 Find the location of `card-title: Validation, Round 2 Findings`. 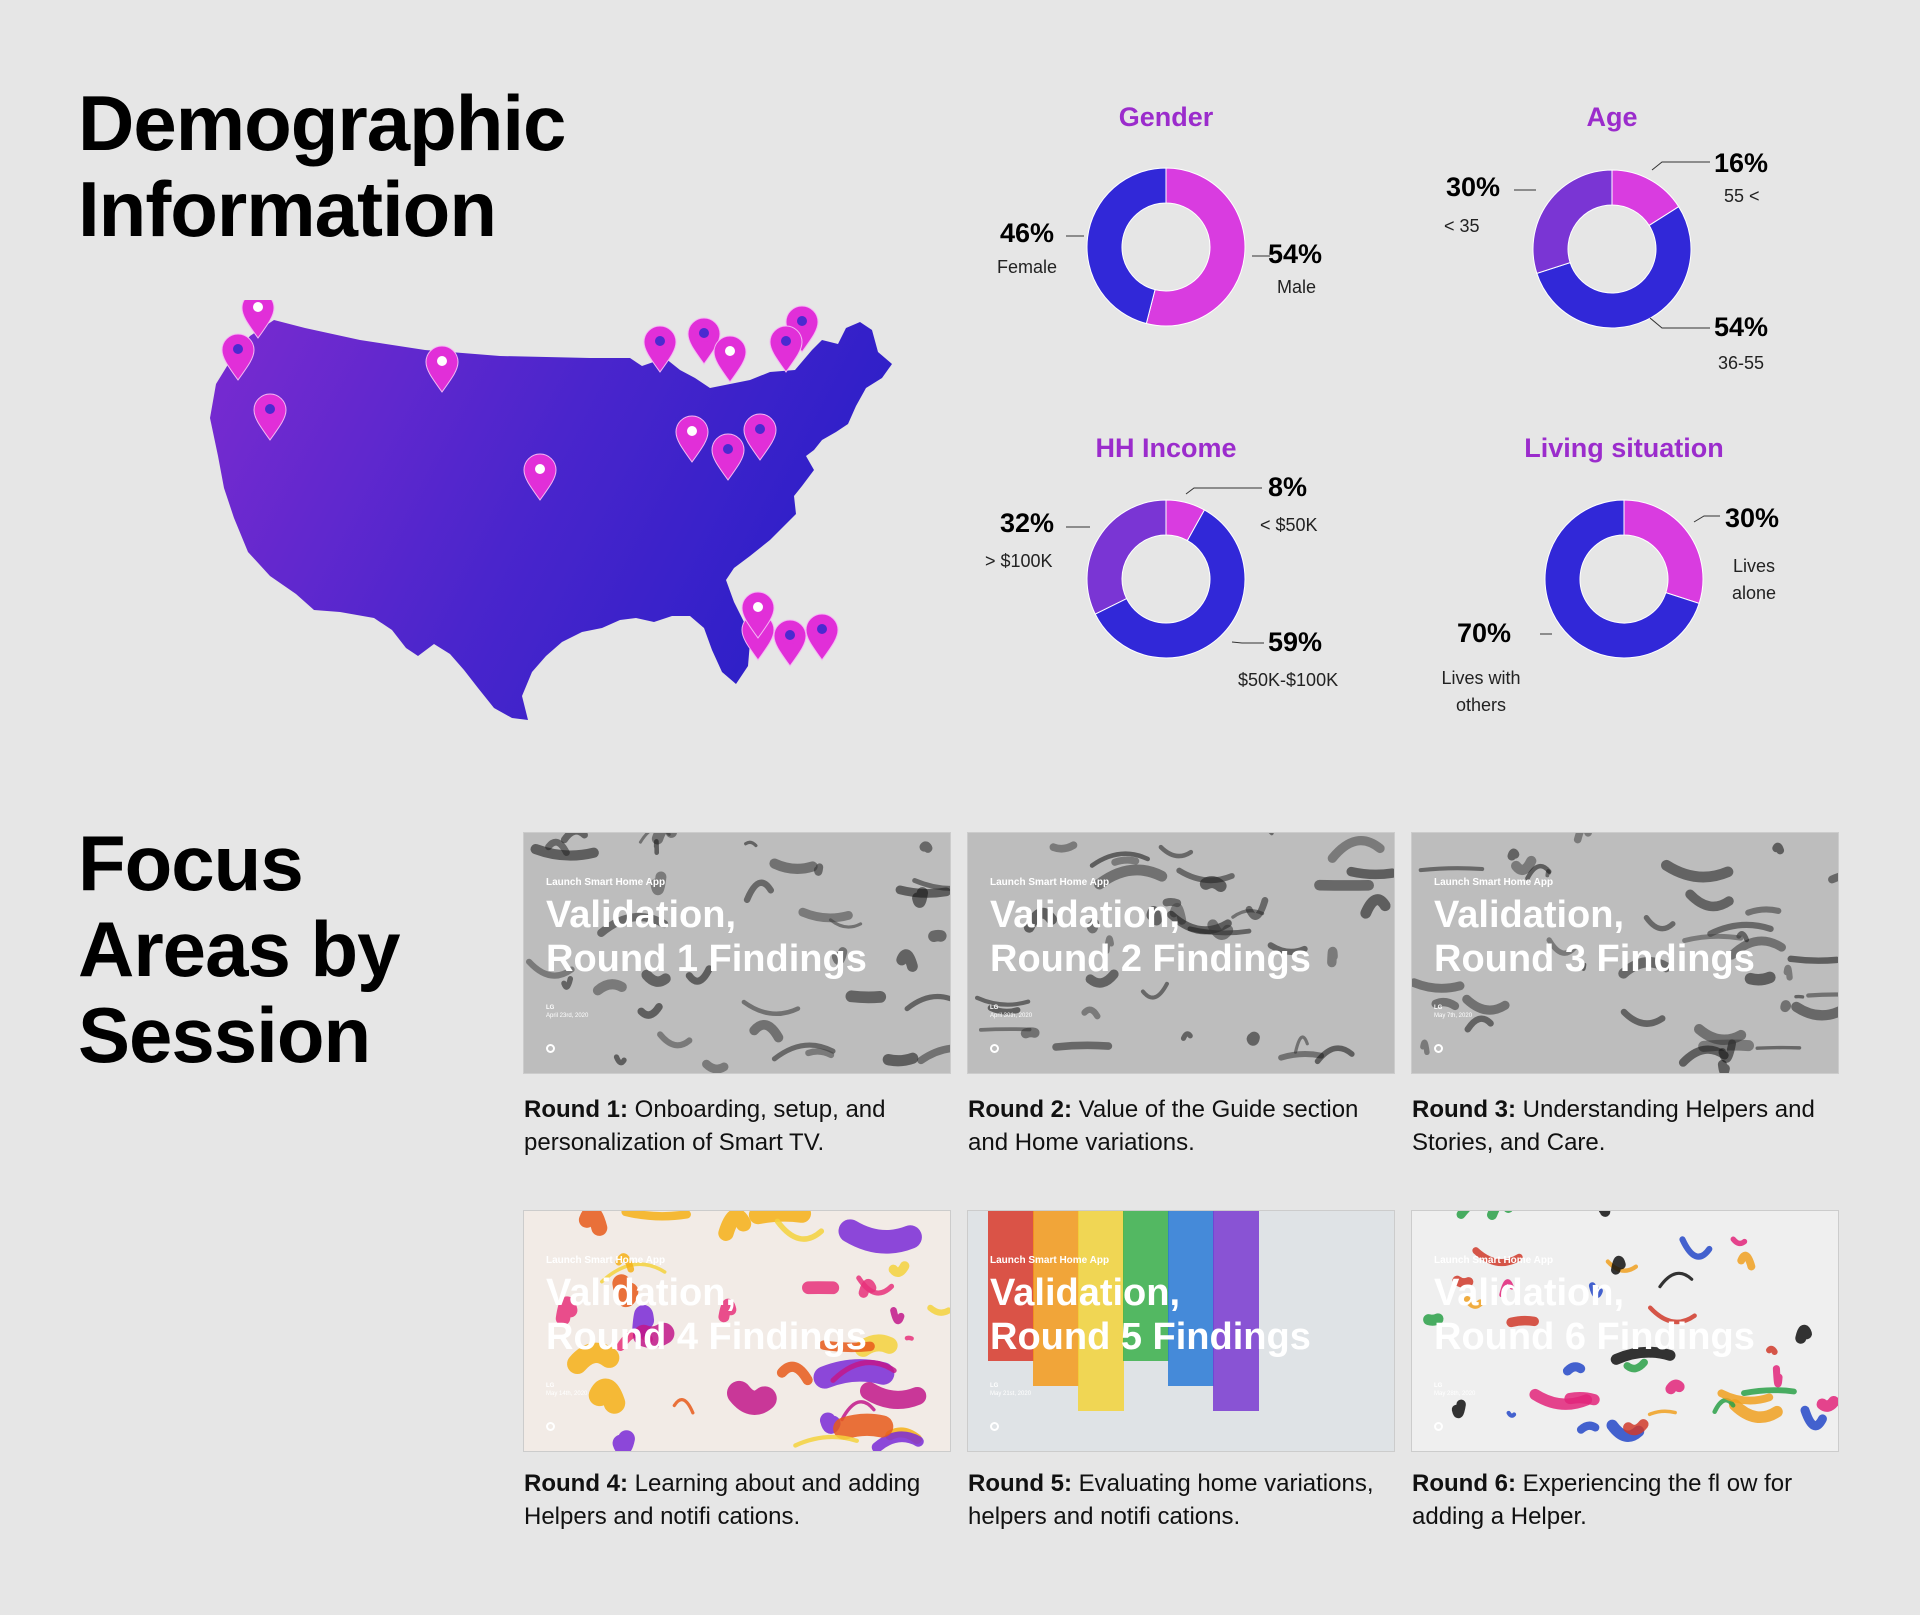

card-title: Validation, Round 2 Findings is located at coordinates (1150, 937).